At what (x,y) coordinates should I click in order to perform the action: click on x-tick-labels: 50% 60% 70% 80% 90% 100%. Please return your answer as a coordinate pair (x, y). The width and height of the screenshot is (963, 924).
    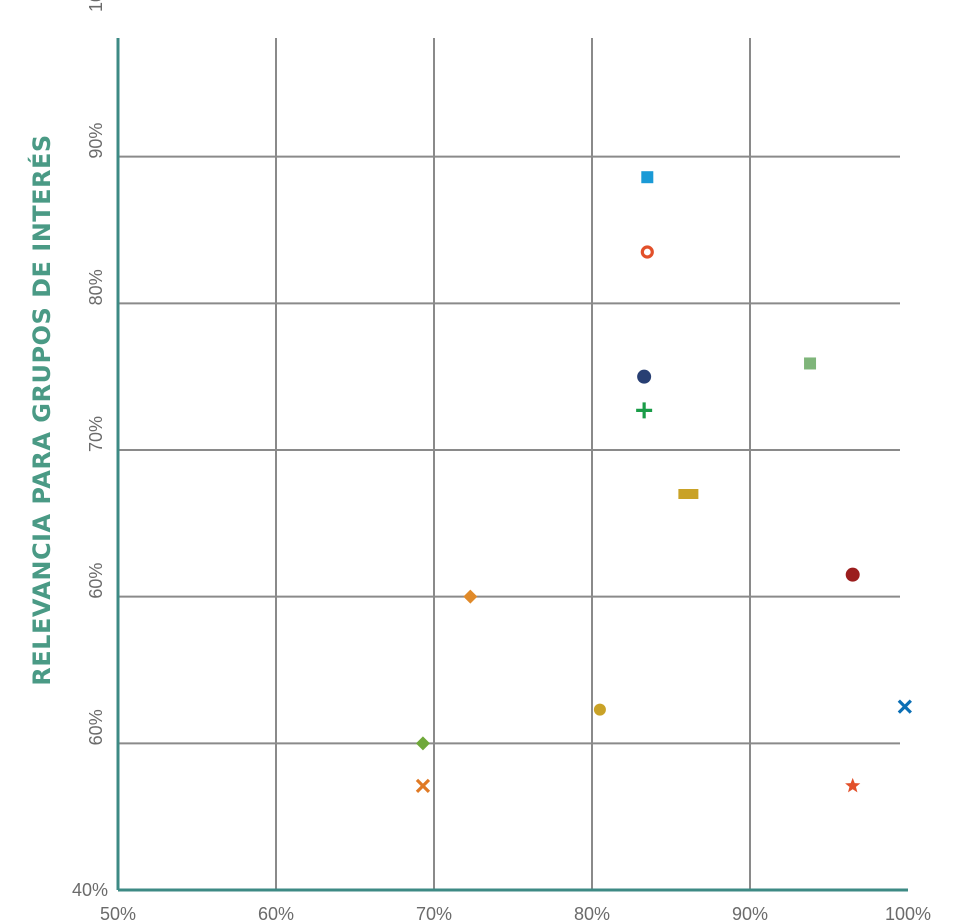
    Looking at the image, I should click on (515, 914).